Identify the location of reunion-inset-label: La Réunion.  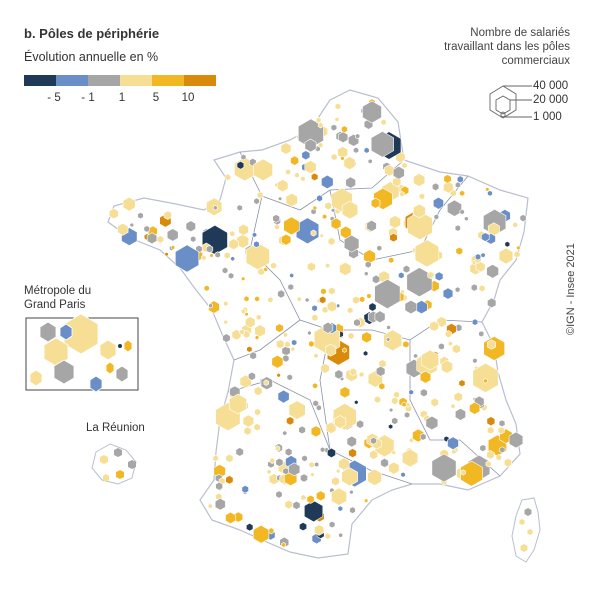
(115, 428).